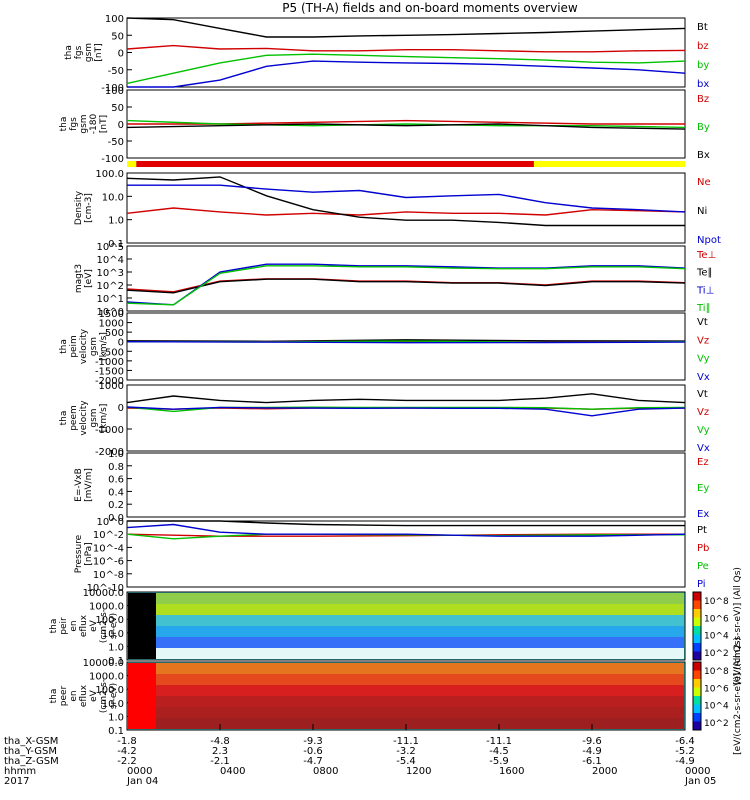  Describe the element at coordinates (110, 260) in the screenshot. I see `y-tick-label: 10^4` at that location.